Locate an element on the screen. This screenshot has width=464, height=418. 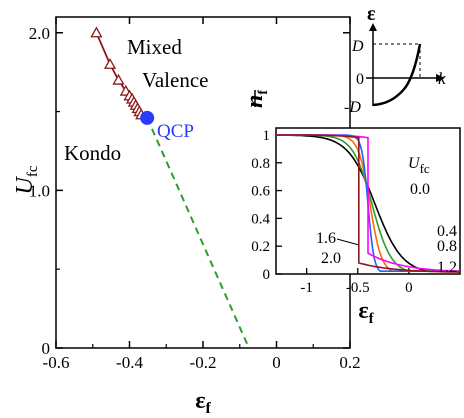
occupation-y-tick-label: 0.6 is located at coordinates (260, 192).